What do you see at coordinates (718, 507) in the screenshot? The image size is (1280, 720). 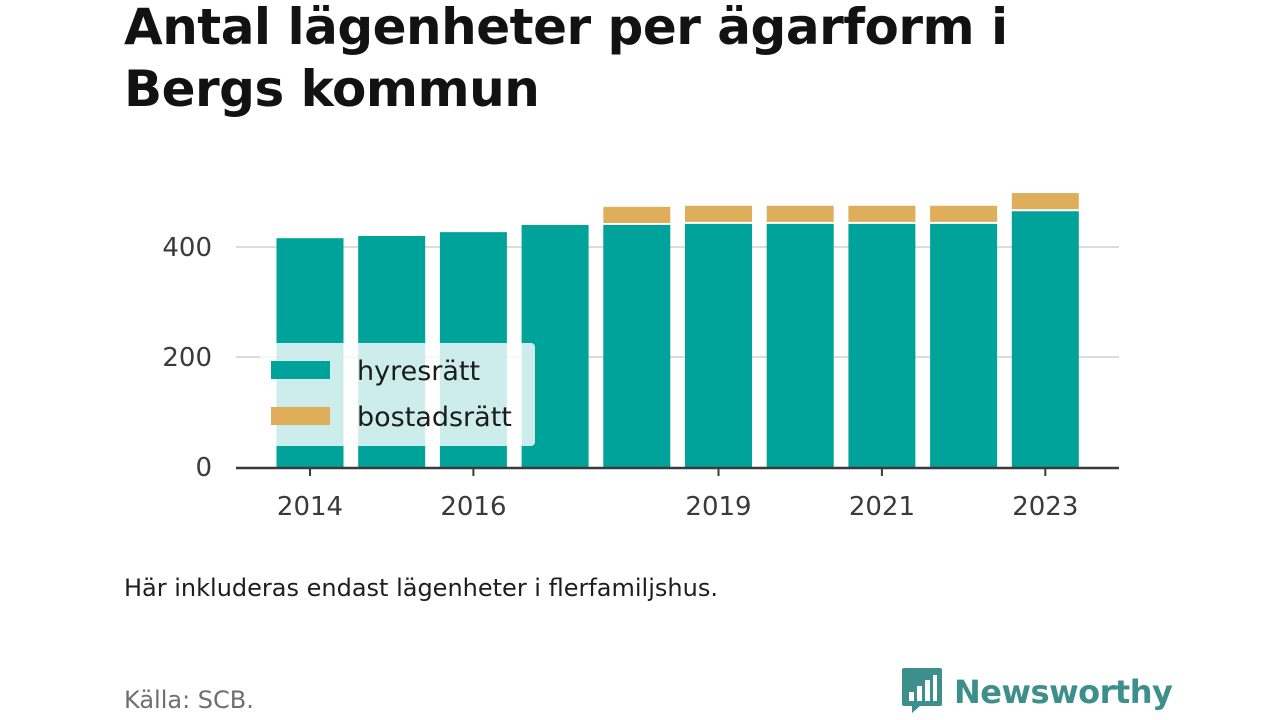 I see `x-tick-label-2019: 2019` at bounding box center [718, 507].